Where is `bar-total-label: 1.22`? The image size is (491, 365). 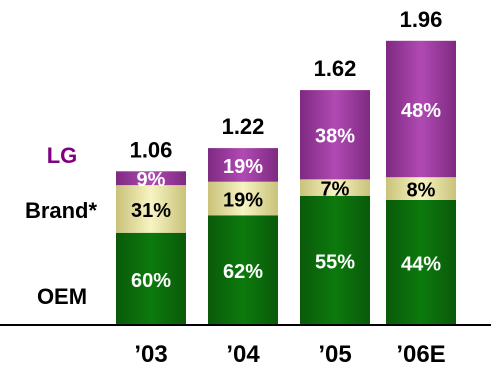
bar-total-label: 1.22 is located at coordinates (243, 126).